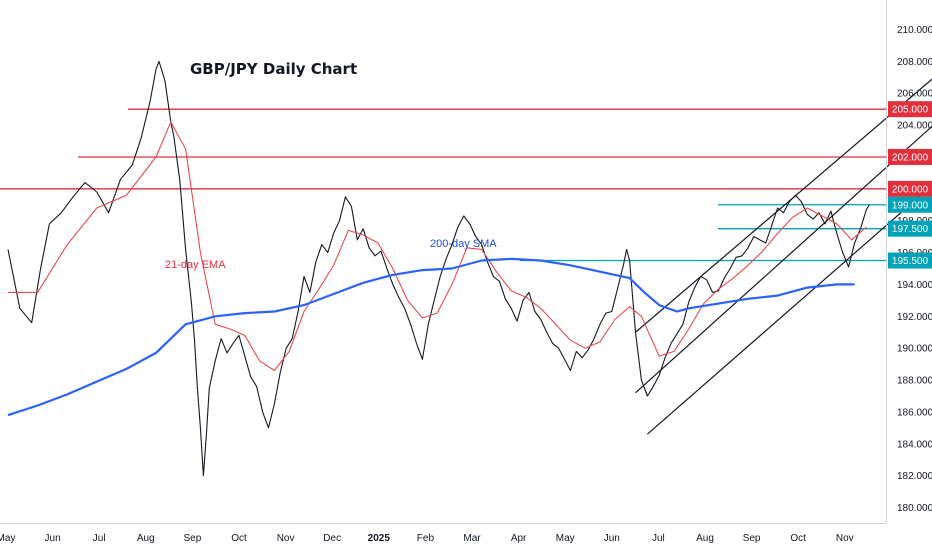 Image resolution: width=932 pixels, height=550 pixels. I want to click on y-tick-label: 194.000, so click(914, 285).